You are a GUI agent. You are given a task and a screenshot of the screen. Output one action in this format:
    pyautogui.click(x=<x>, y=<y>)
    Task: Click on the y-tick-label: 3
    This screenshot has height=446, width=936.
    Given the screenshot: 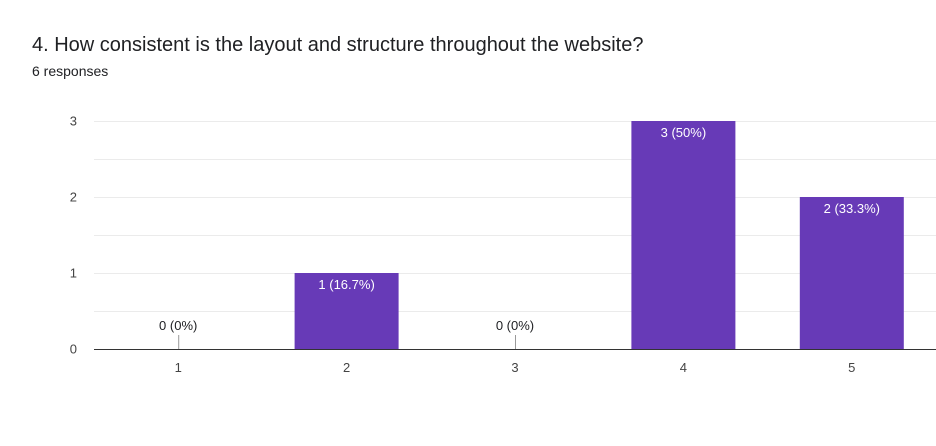 What is the action you would take?
    pyautogui.click(x=73, y=121)
    